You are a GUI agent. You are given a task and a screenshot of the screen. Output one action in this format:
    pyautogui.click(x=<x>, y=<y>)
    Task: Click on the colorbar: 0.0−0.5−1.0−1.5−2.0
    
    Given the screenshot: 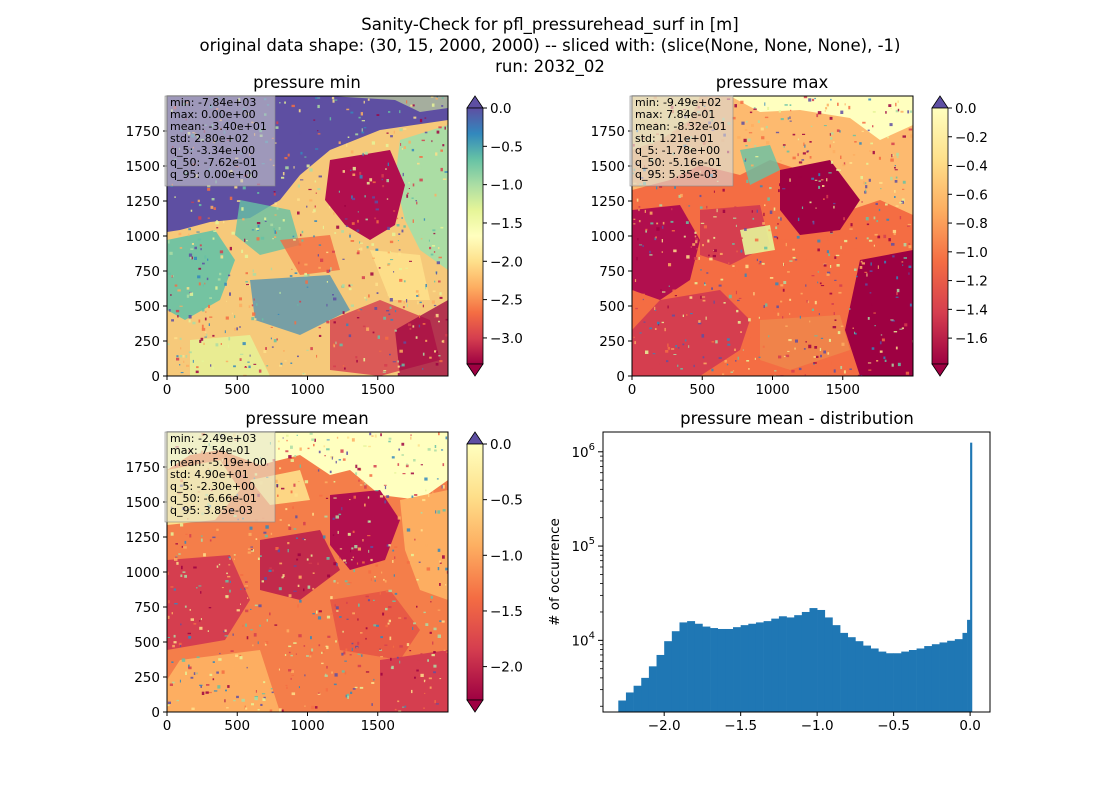 What is the action you would take?
    pyautogui.click(x=494, y=572)
    